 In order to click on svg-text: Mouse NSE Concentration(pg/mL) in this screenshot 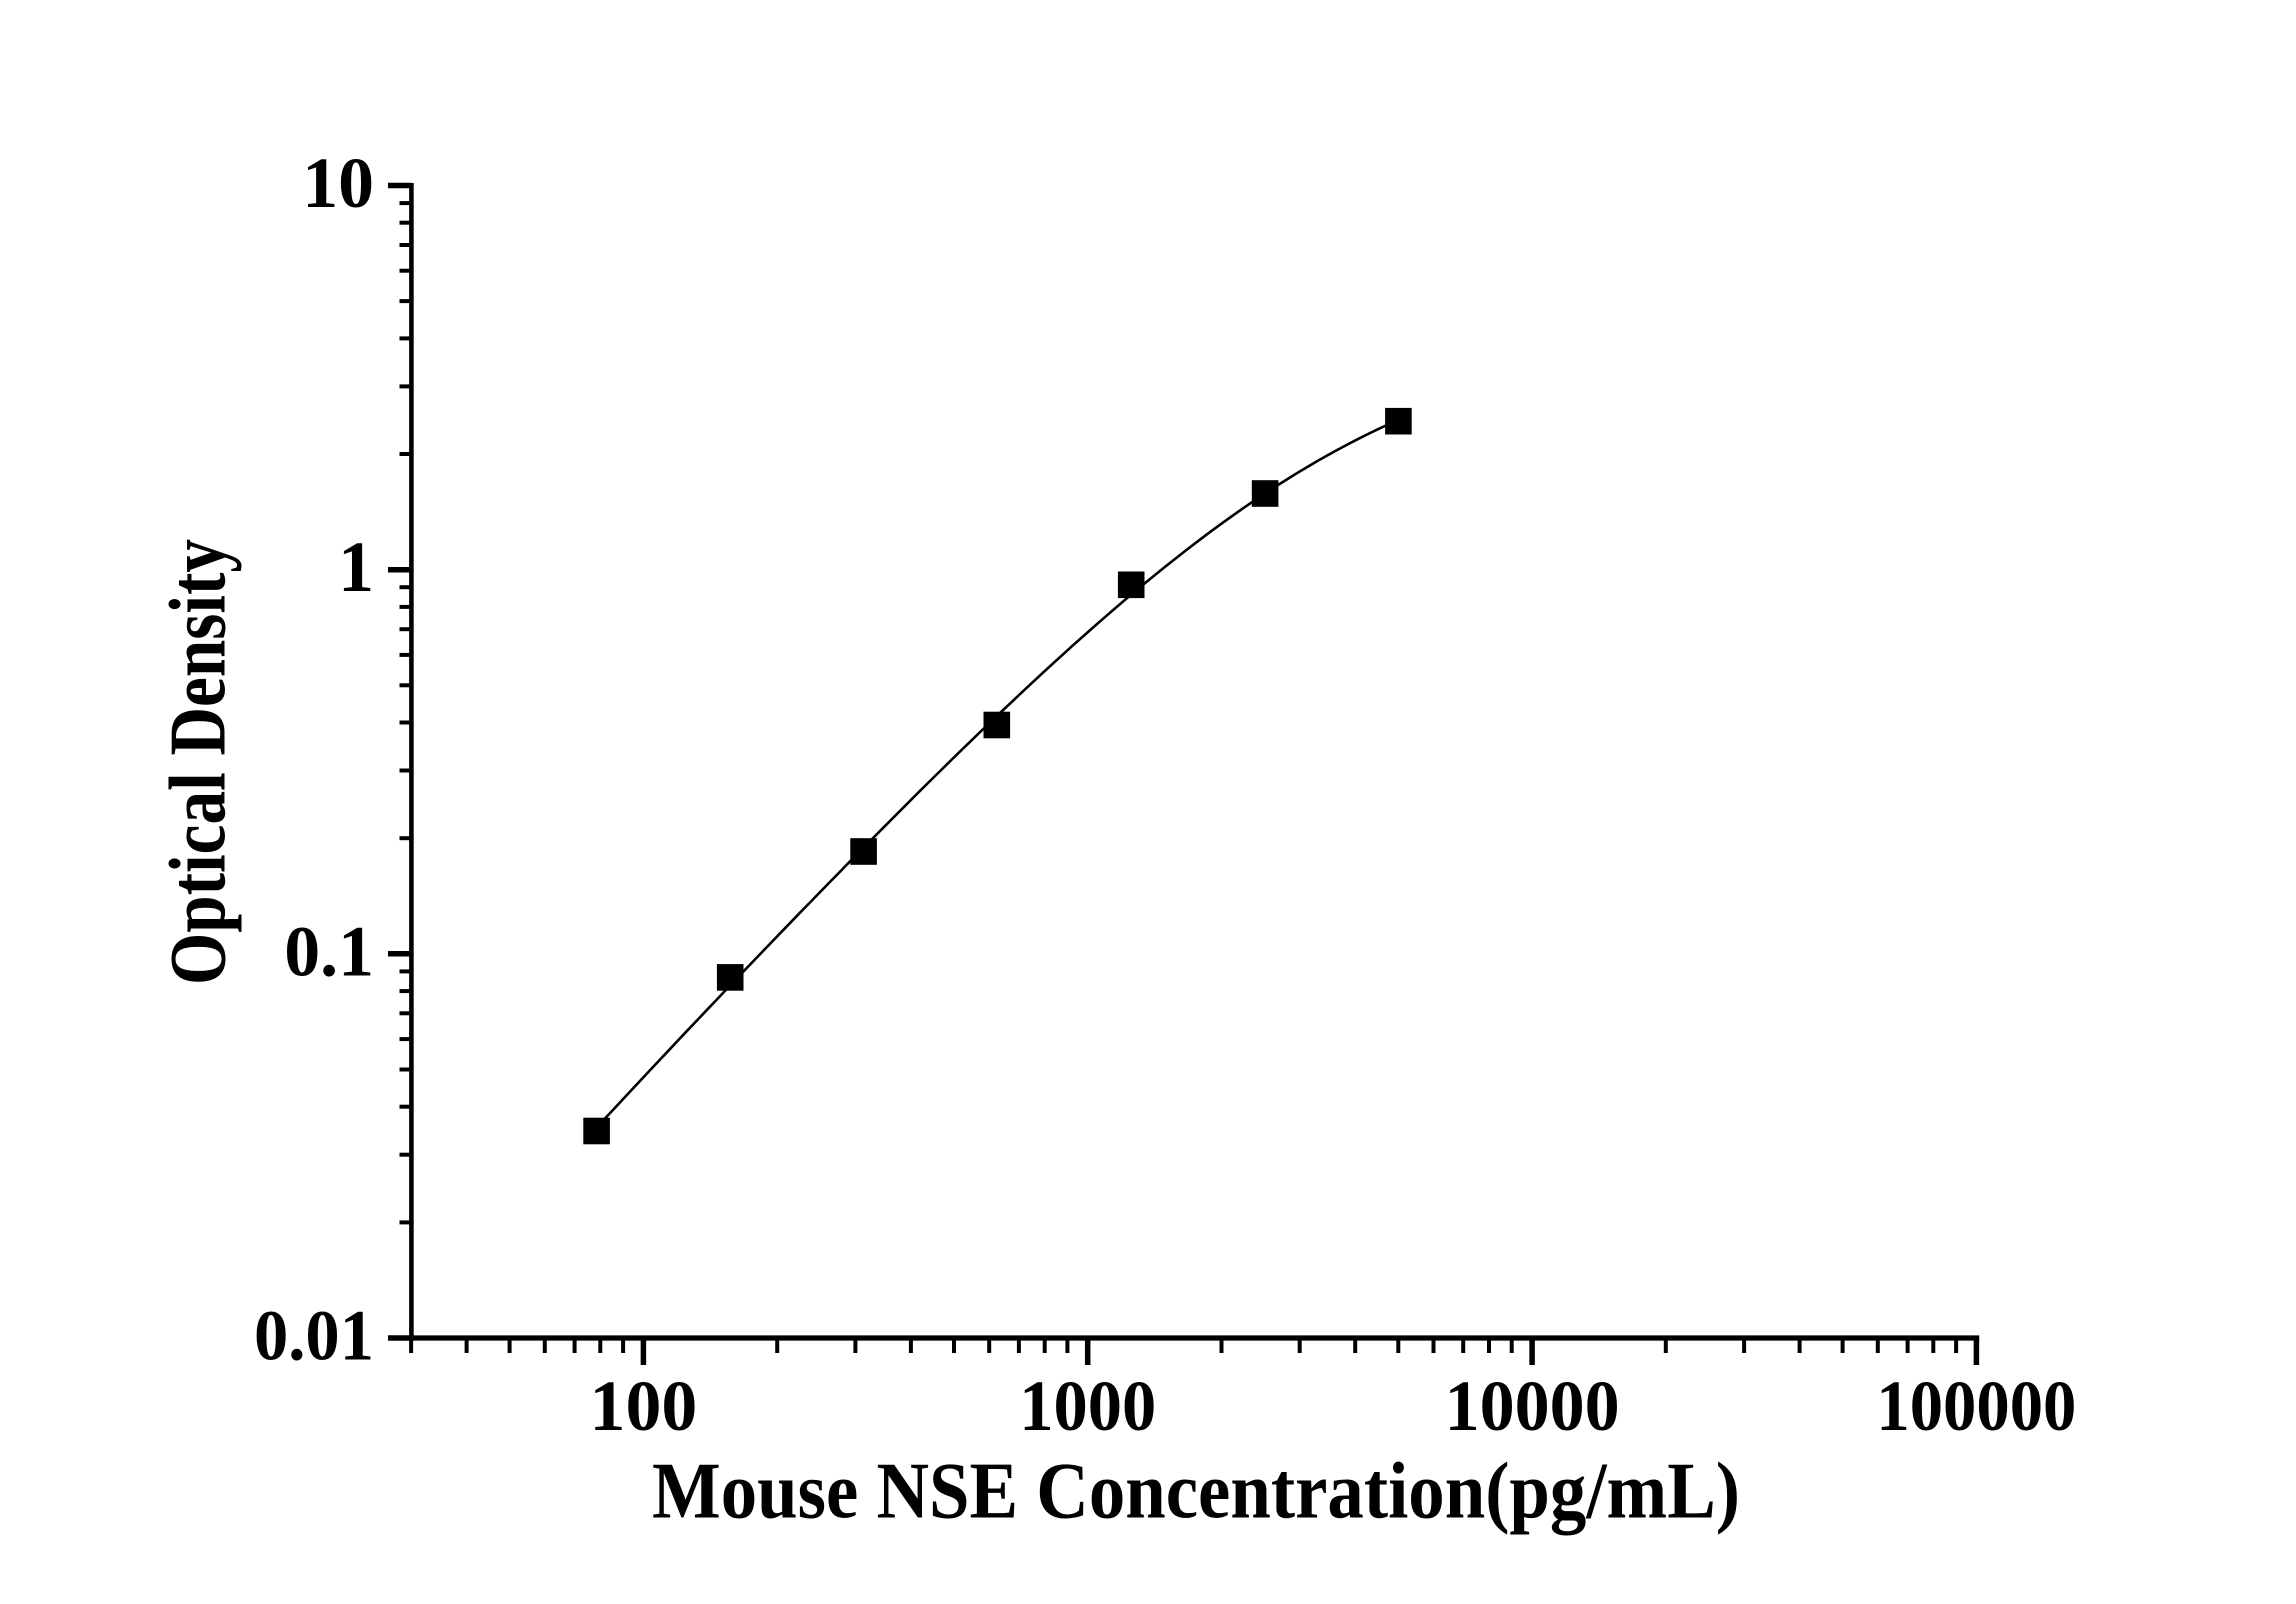, I will do `click(1196, 1492)`.